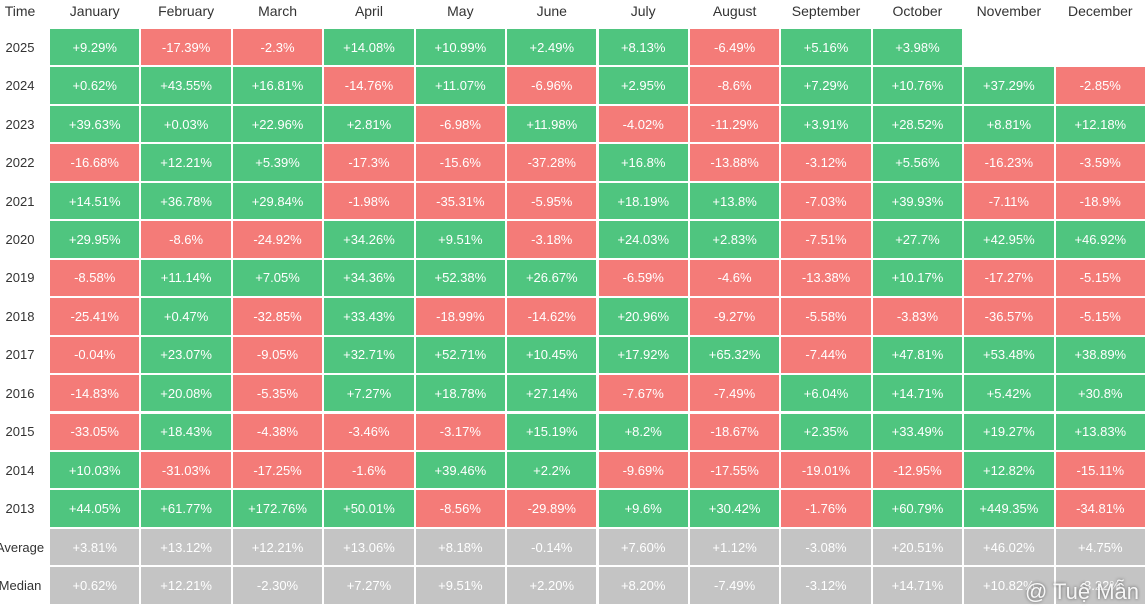  Describe the element at coordinates (917, 124) in the screenshot. I see `return-cell: +28.52%` at that location.